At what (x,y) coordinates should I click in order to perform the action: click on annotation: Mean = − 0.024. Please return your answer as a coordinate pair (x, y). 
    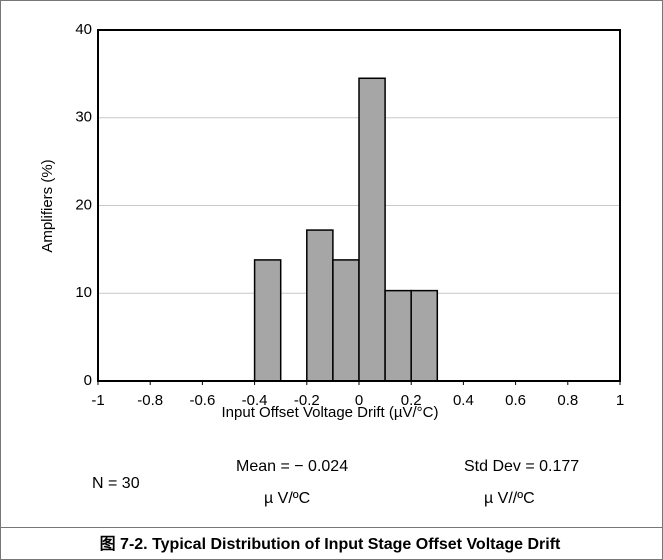
    Looking at the image, I should click on (292, 466).